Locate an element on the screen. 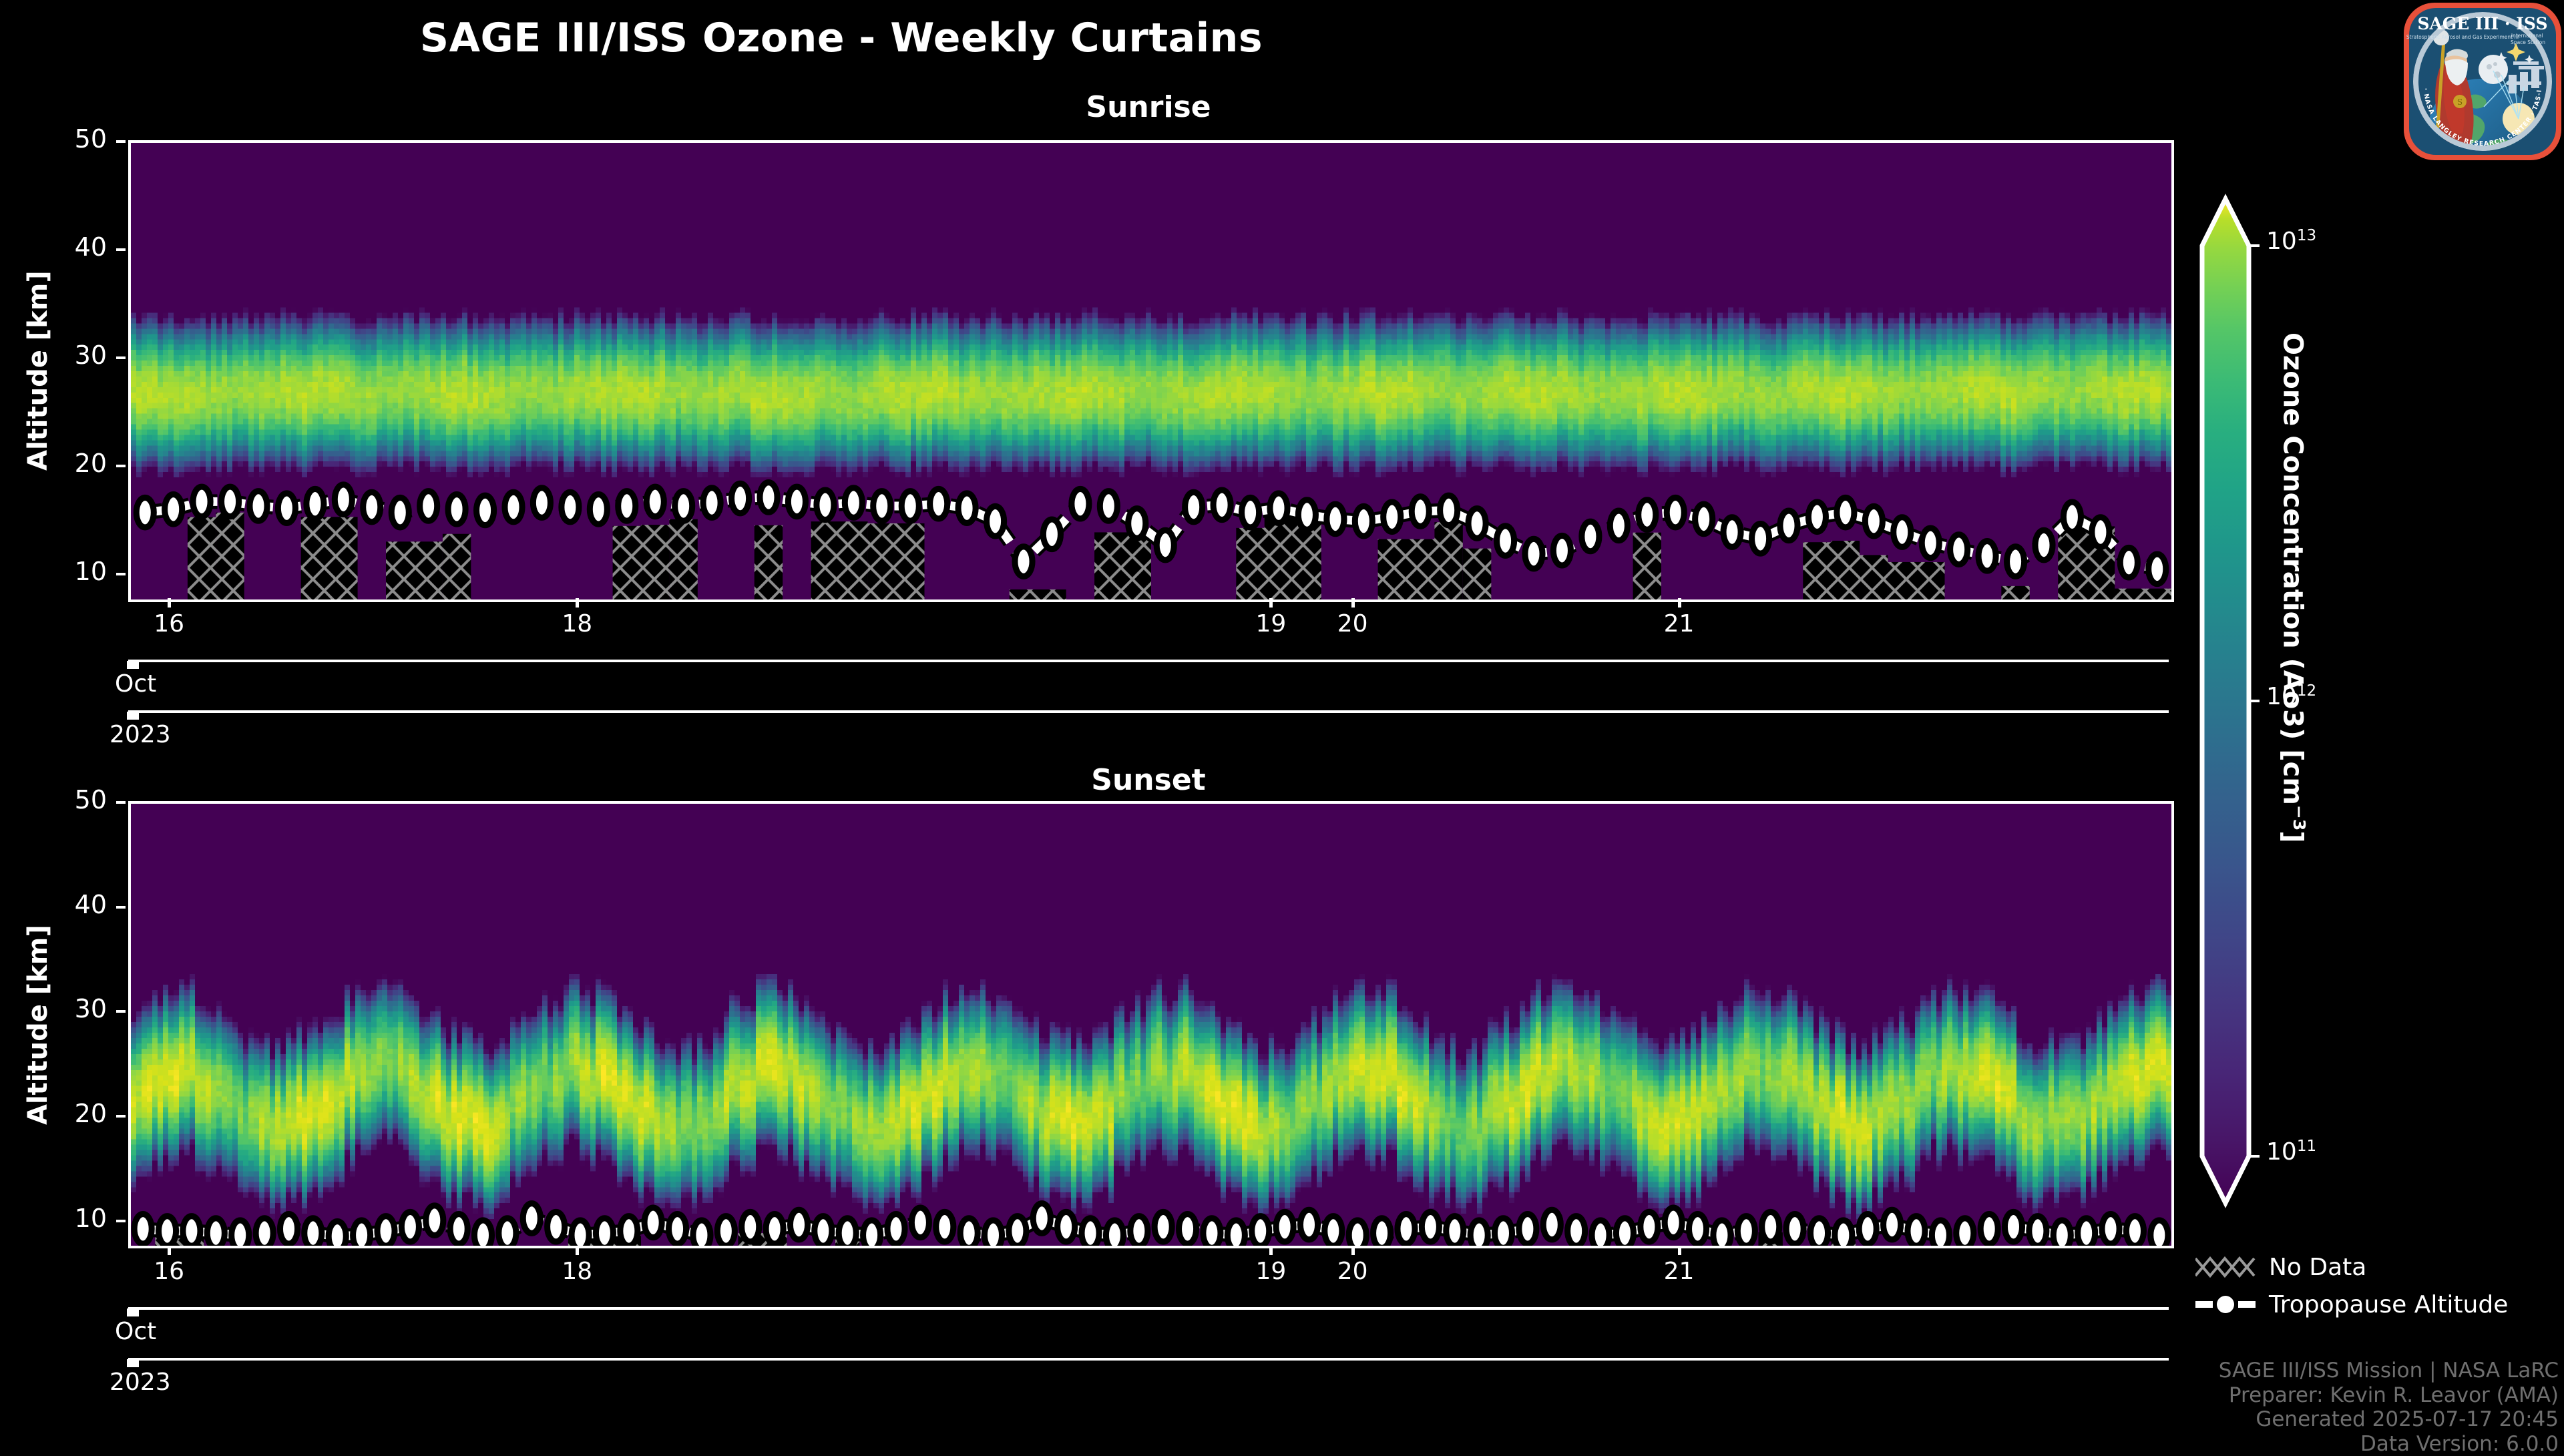 The width and height of the screenshot is (2564, 1456). legend-label-tropopause: Tropopause Altitude is located at coordinates (2389, 1304).